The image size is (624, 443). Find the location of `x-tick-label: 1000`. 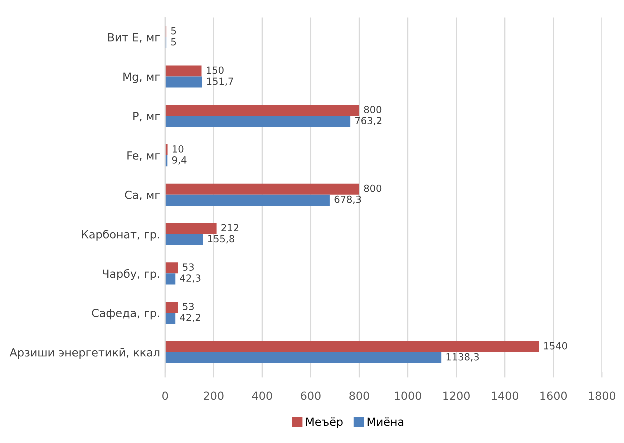

x-tick-label: 1000 is located at coordinates (408, 396).